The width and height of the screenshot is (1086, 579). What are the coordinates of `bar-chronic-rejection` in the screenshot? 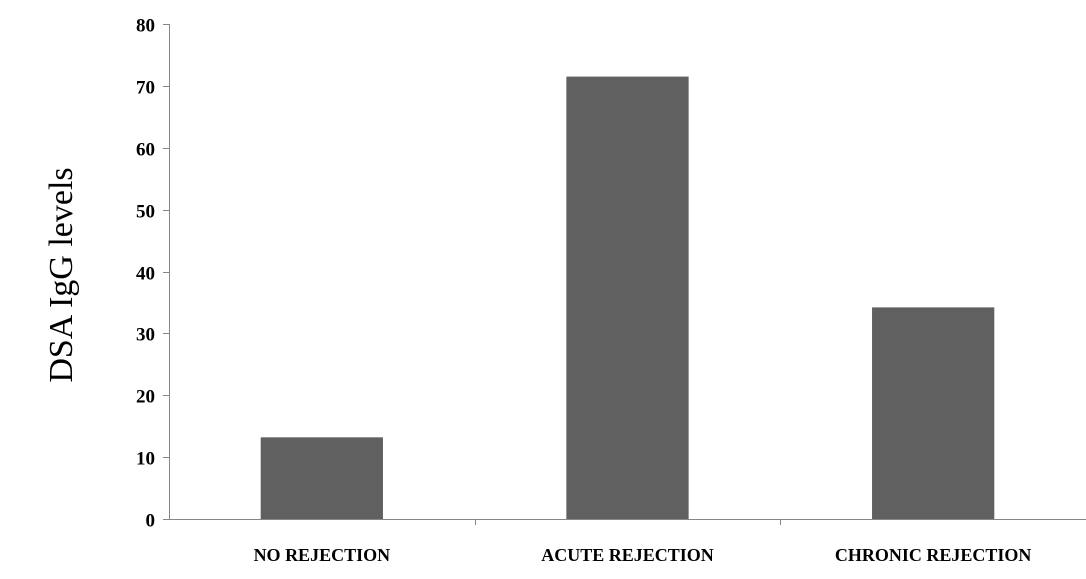 It's located at (933, 413).